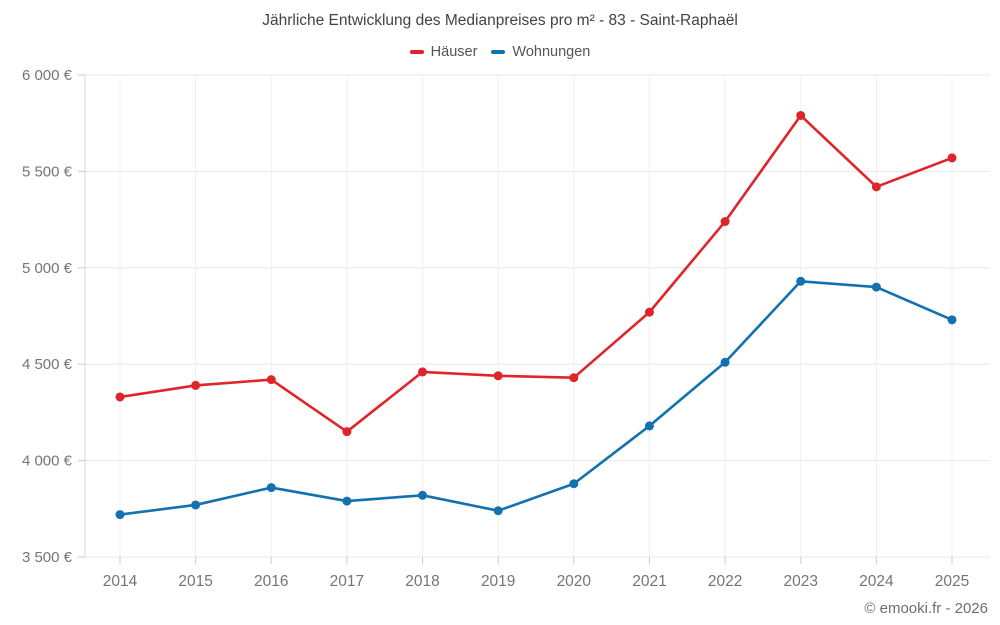 The image size is (1000, 625). Describe the element at coordinates (120, 515) in the screenshot. I see `data-point-wohnungen-2014` at that location.